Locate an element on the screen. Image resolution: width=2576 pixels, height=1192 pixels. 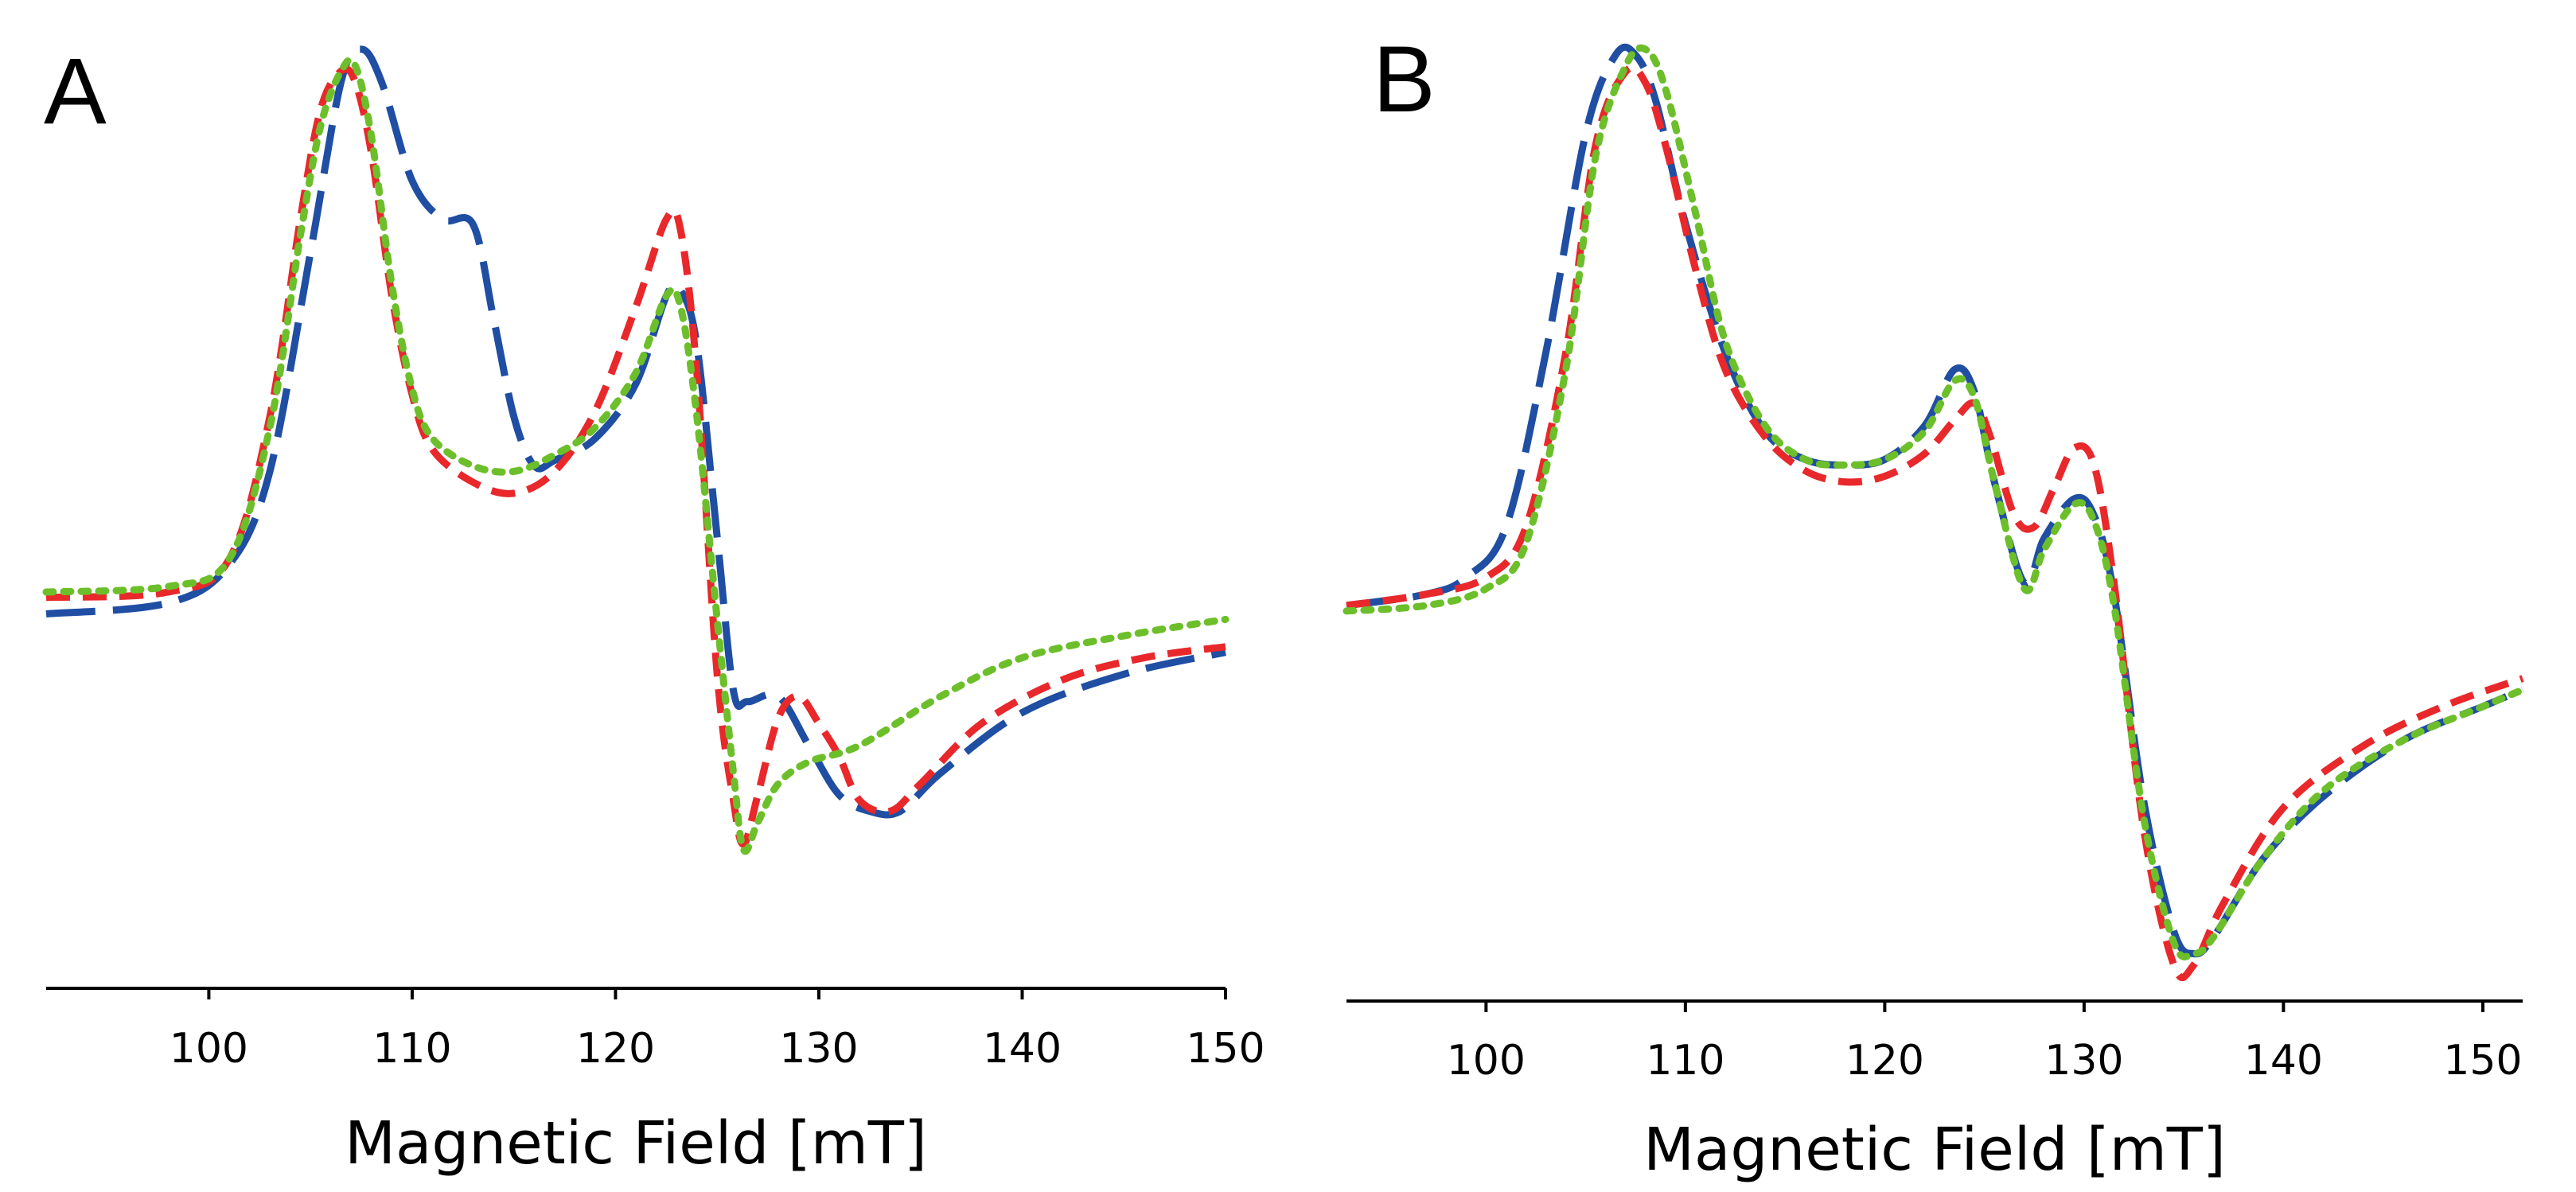
panel-a-label: A is located at coordinates (75, 91).